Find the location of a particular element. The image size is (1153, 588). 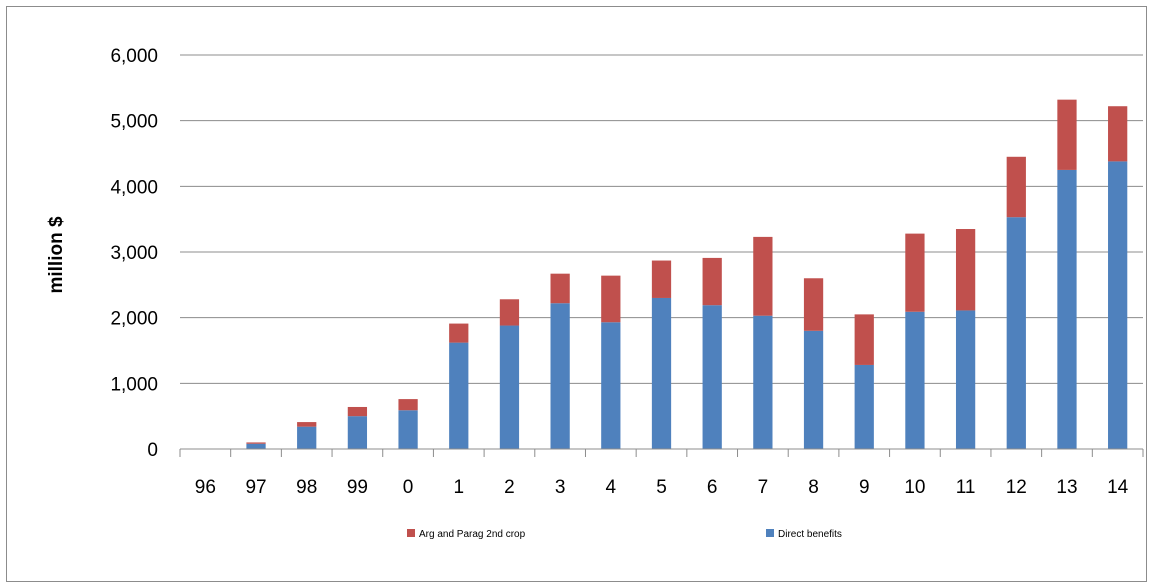

legend: Arg and Parag 2nd crop Direct benefits is located at coordinates (624, 534).